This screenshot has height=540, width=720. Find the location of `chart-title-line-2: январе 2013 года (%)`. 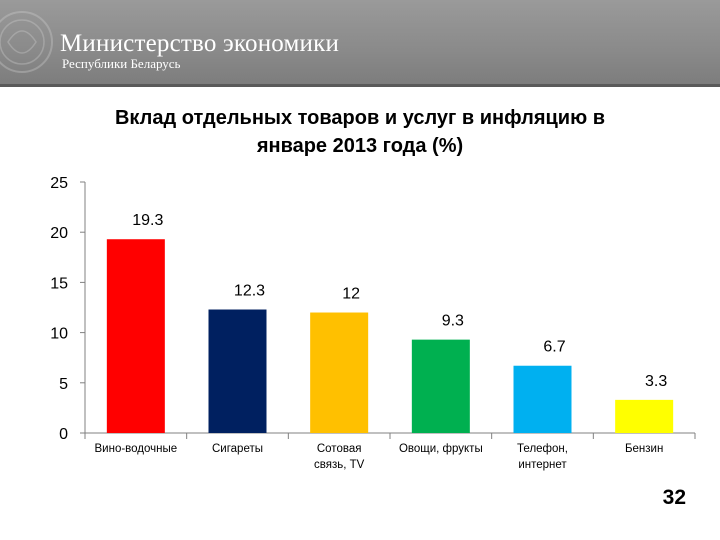

chart-title-line-2: январе 2013 года (%) is located at coordinates (360, 146).